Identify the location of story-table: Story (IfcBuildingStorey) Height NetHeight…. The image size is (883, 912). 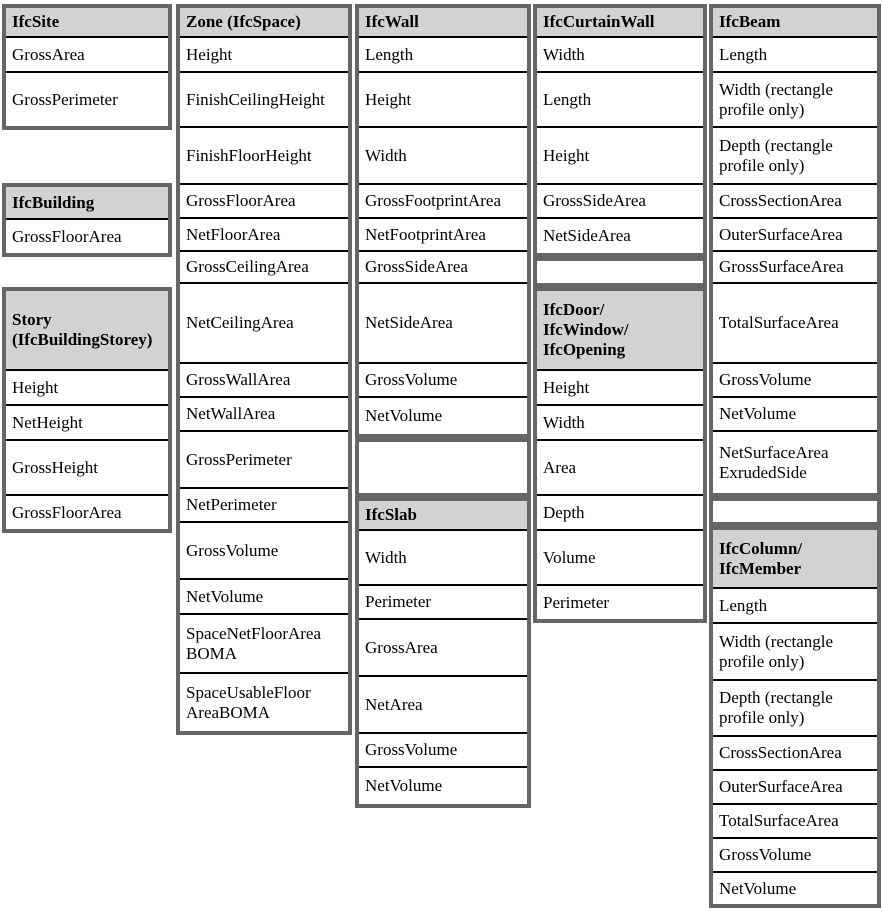
(87, 410).